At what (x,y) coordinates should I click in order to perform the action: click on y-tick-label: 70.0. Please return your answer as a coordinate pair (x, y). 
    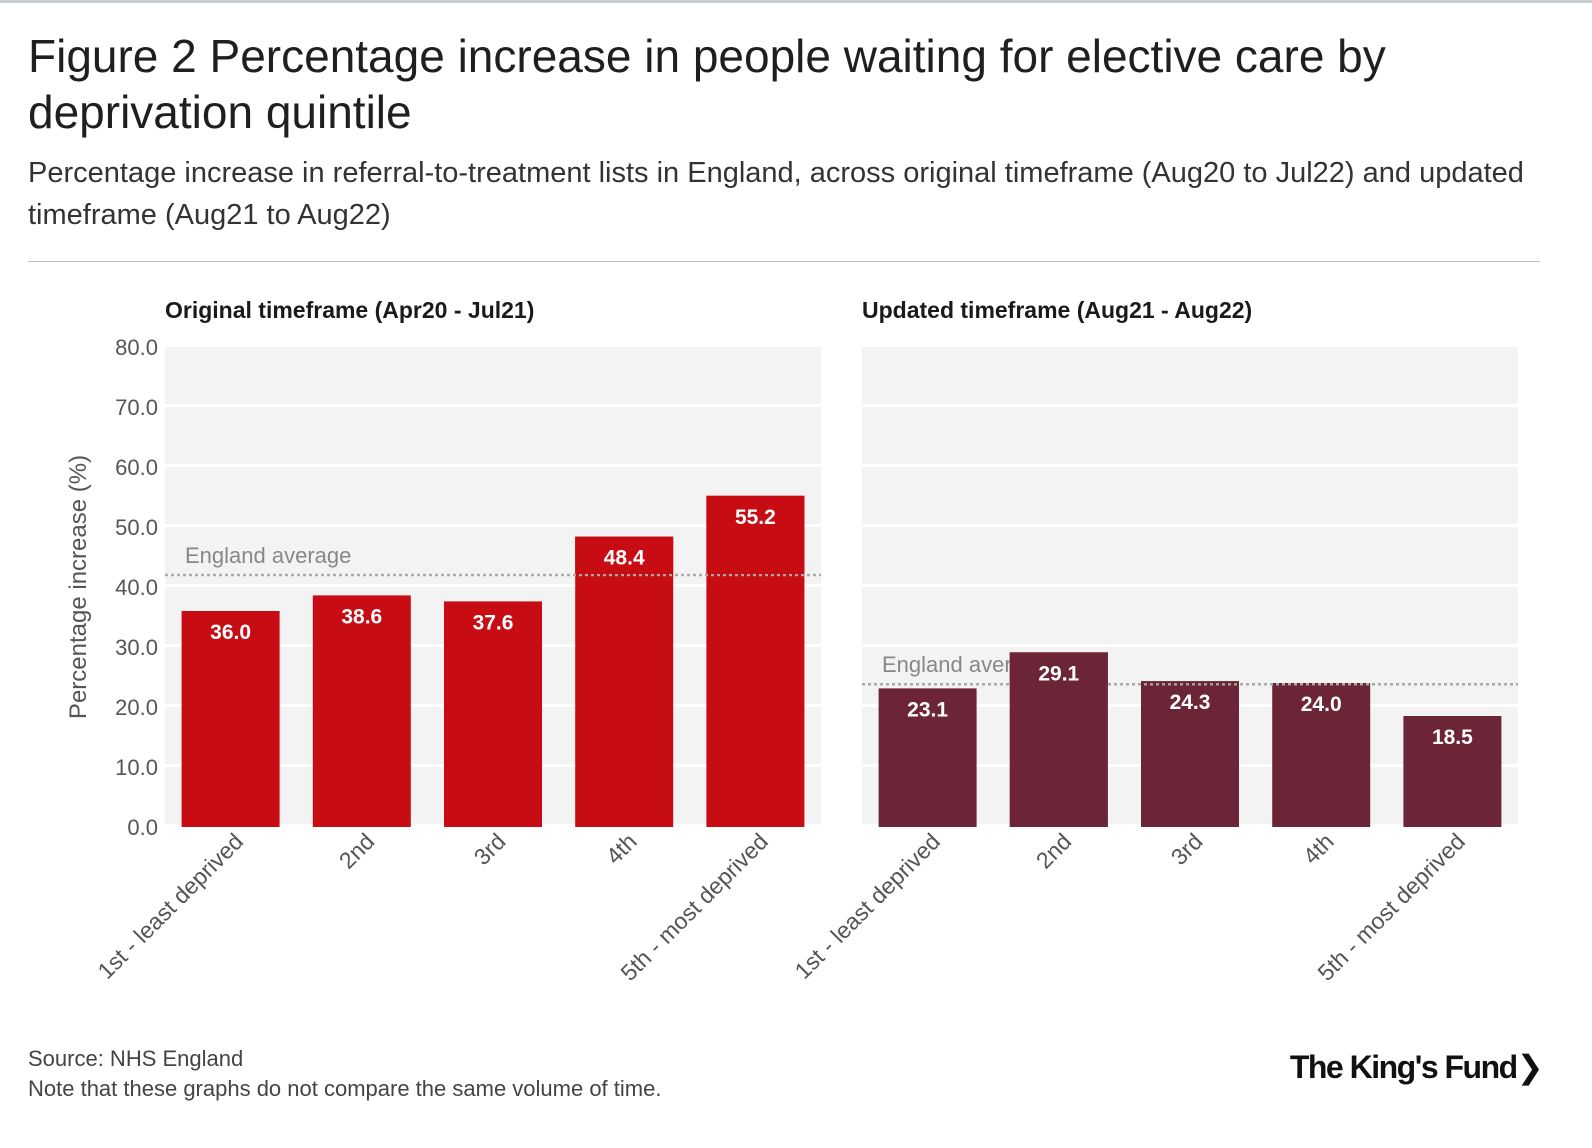
    Looking at the image, I should click on (136, 407).